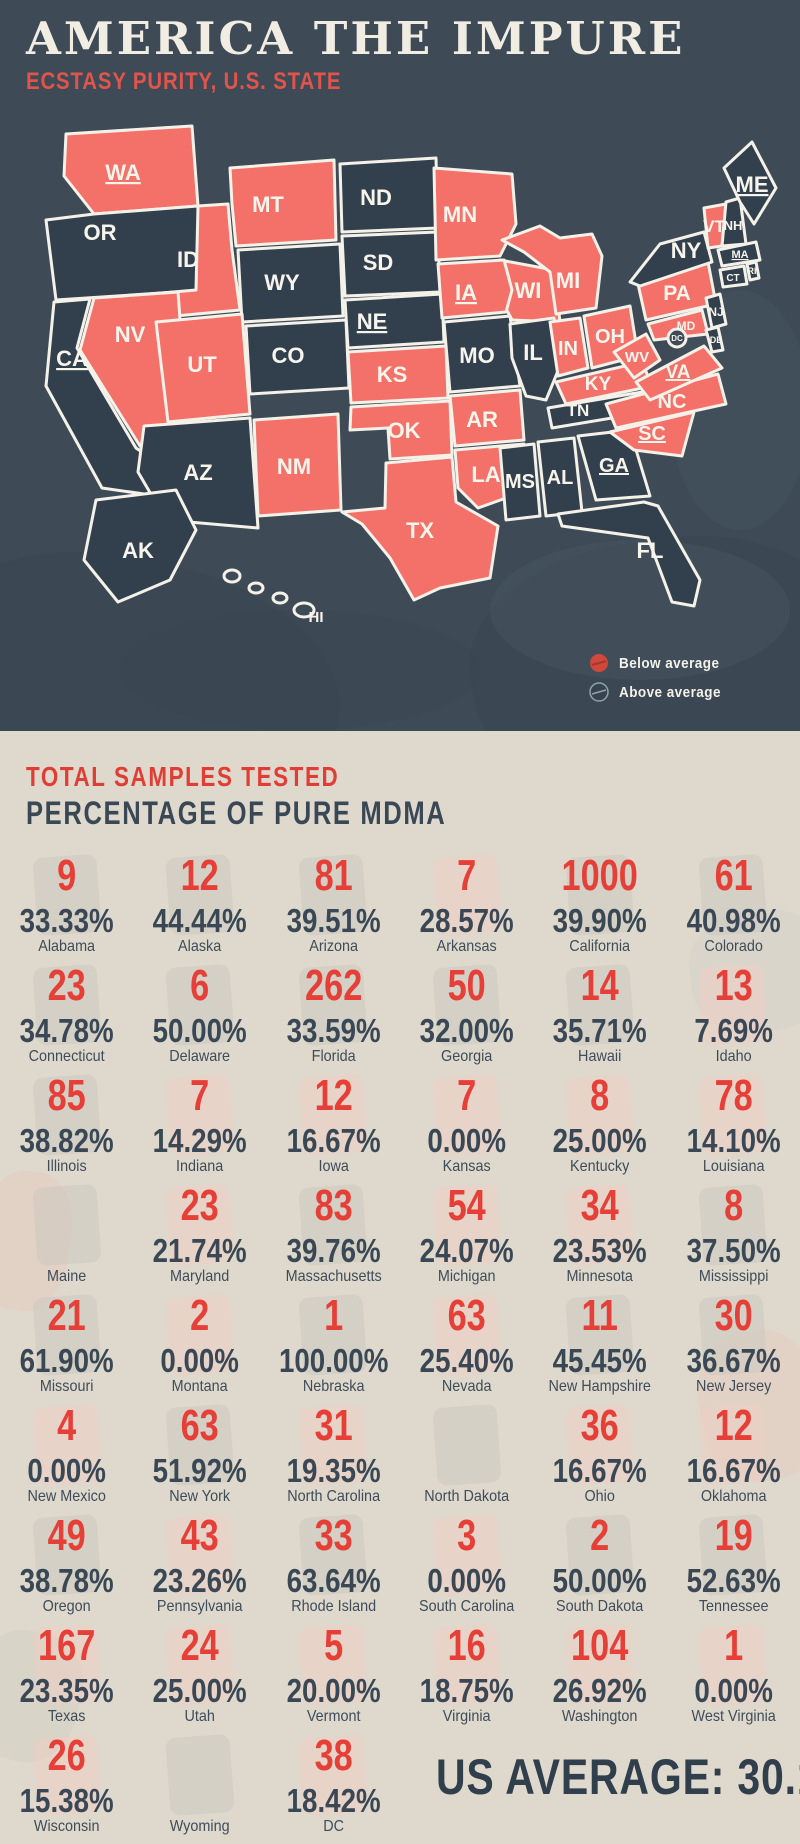  What do you see at coordinates (482, 354) in the screenshot?
I see `state-mo` at bounding box center [482, 354].